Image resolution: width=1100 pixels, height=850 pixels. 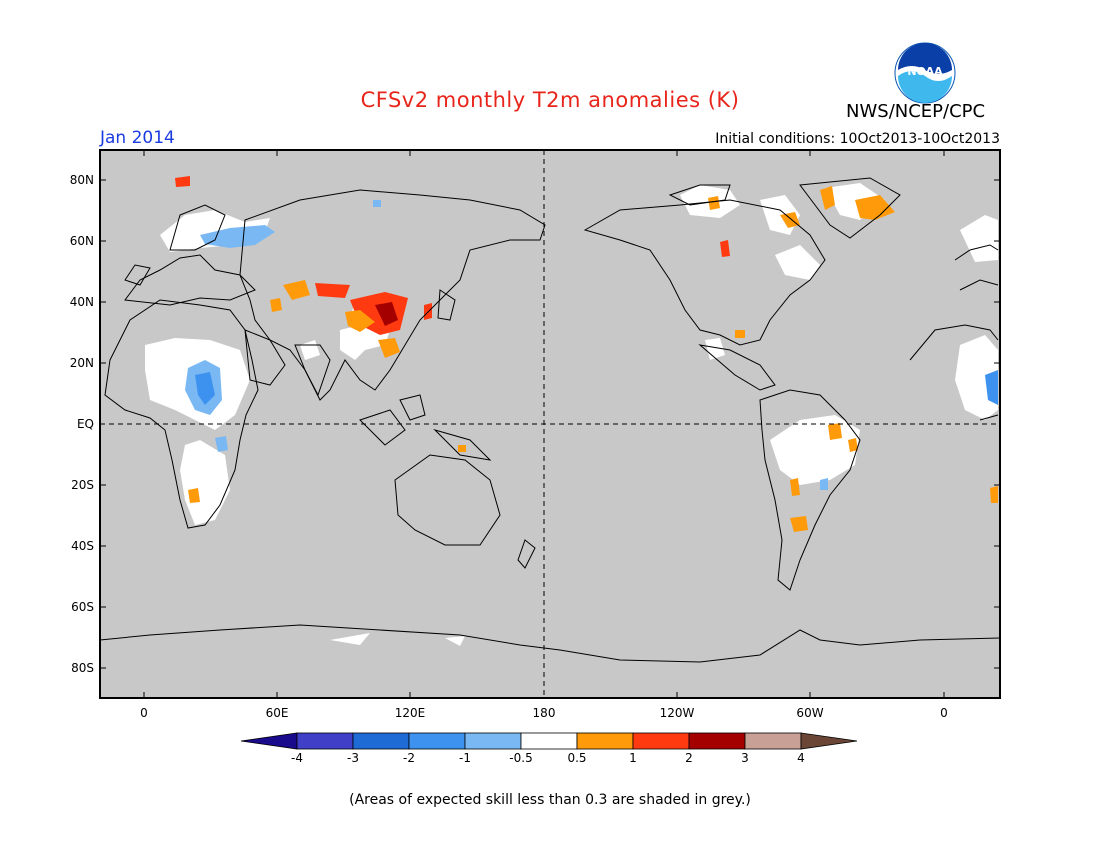 I want to click on lon-label-180: 180, so click(x=544, y=713).